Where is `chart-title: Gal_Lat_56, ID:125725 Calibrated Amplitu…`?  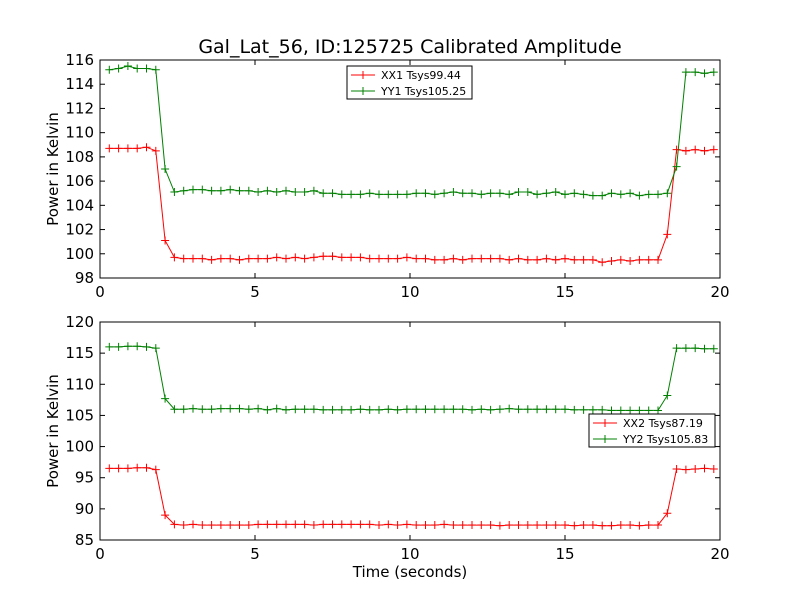 chart-title: Gal_Lat_56, ID:125725 Calibrated Amplitu… is located at coordinates (409, 47).